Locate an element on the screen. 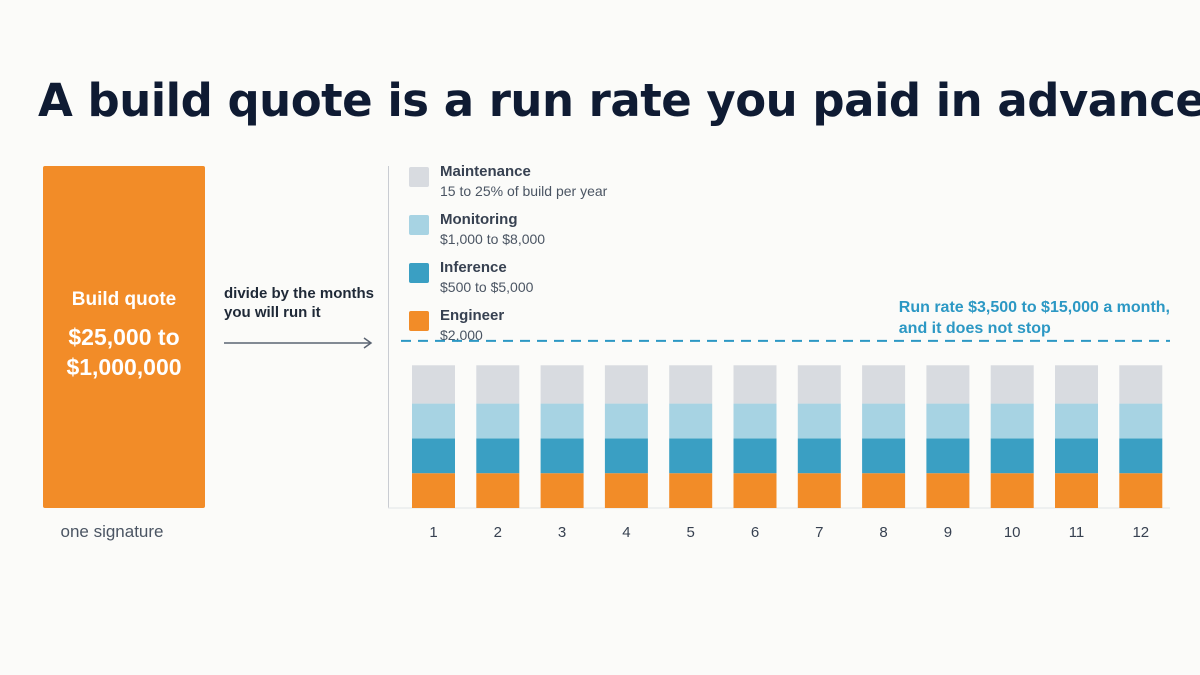 The height and width of the screenshot is (675, 1200). month-tick-label: 6 is located at coordinates (755, 532).